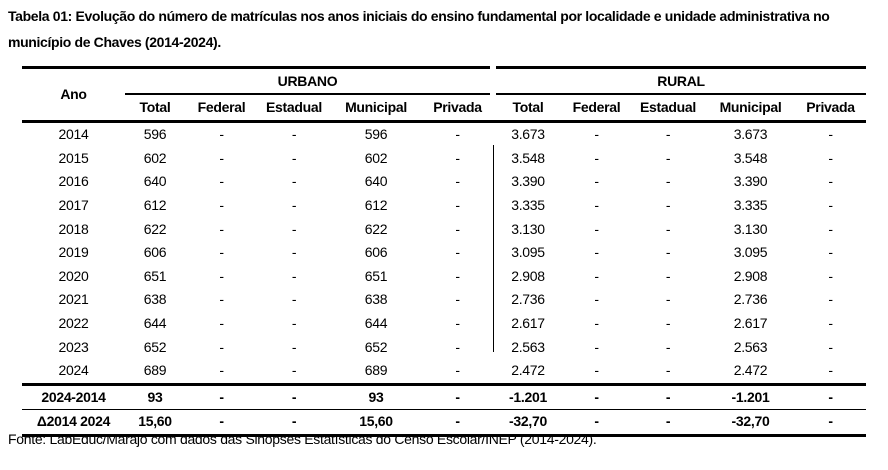 Image resolution: width=888 pixels, height=470 pixels. I want to click on row-label: 2019, so click(73, 252).